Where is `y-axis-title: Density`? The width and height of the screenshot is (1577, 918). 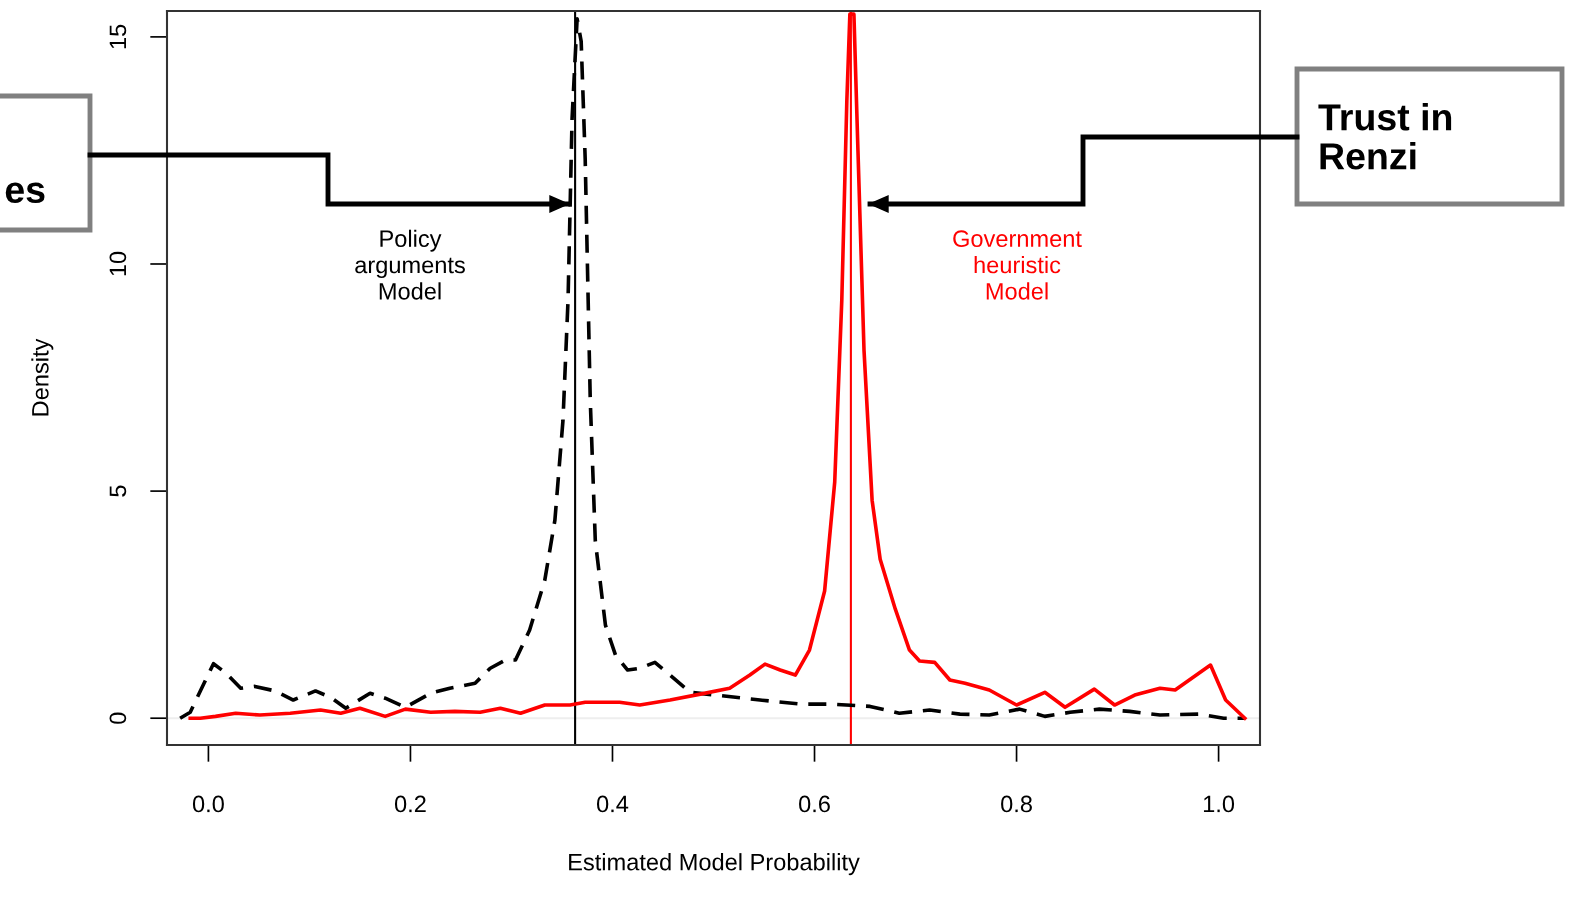
y-axis-title: Density is located at coordinates (42, 377).